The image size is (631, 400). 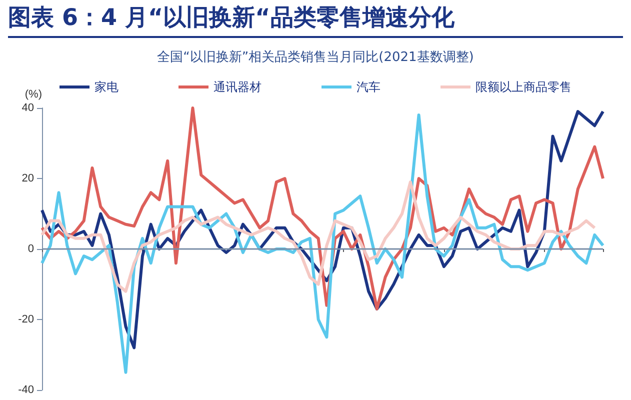 What do you see at coordinates (33, 94) in the screenshot?
I see `y-axis-title: (%)` at bounding box center [33, 94].